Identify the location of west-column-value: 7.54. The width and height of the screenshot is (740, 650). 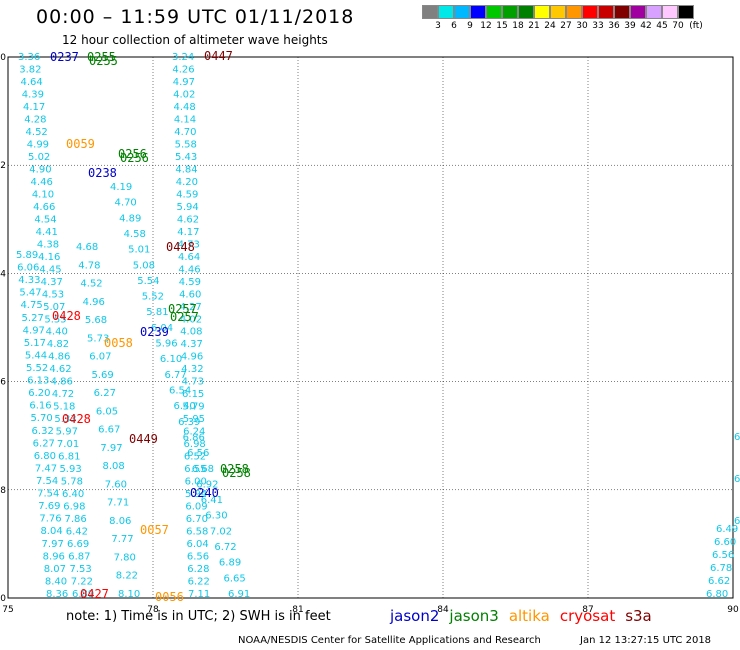
(47, 481).